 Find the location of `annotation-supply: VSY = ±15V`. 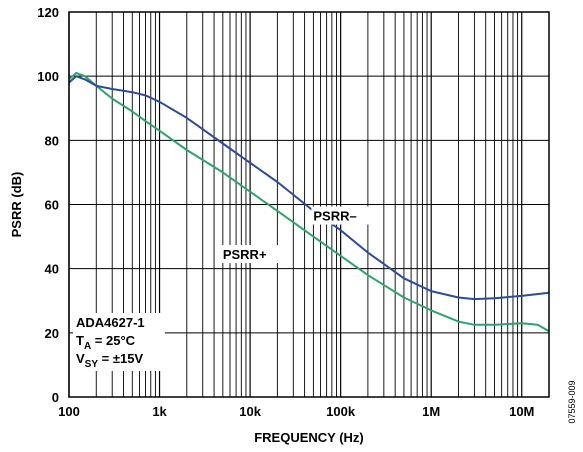

annotation-supply: VSY = ±15V is located at coordinates (109, 360).